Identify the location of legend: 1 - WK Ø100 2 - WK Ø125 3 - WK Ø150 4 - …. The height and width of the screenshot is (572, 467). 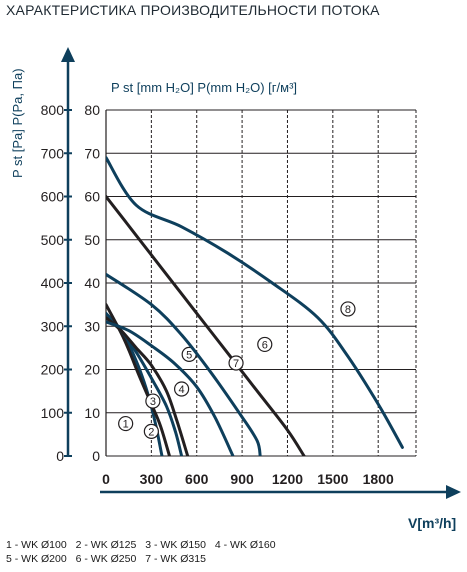
(144, 552).